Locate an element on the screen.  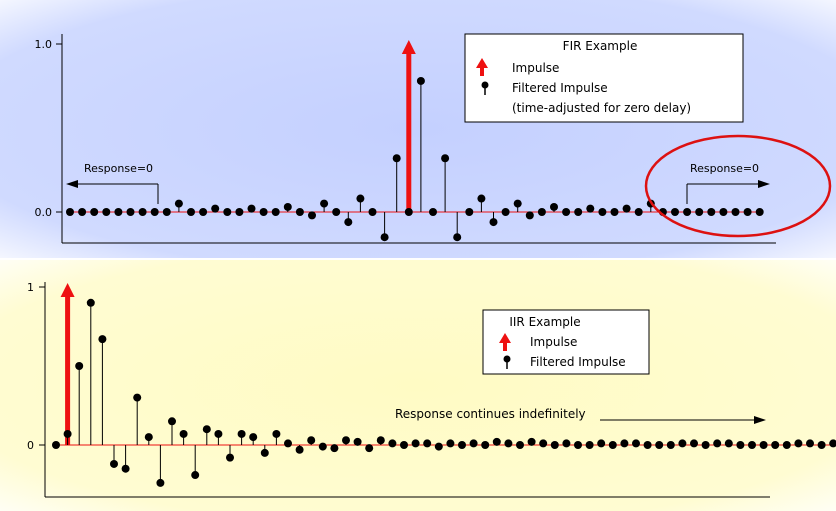
iir-annotation-label: Response continues indefinitely is located at coordinates (490, 414).